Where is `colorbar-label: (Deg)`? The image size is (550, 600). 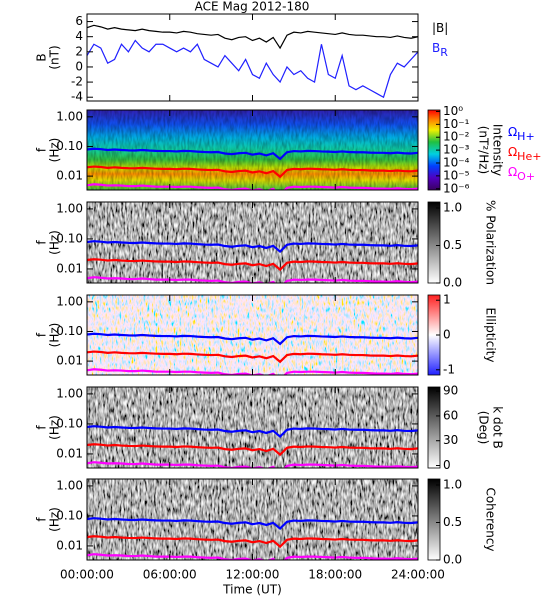
colorbar-label: (Deg) is located at coordinates (484, 428).